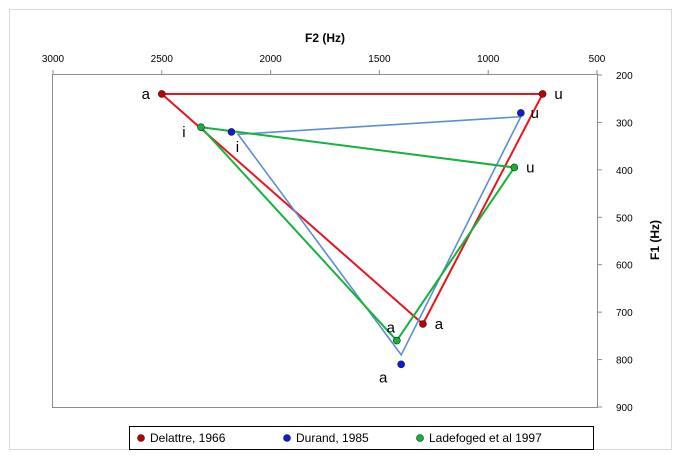 This screenshot has width=681, height=463. What do you see at coordinates (624, 171) in the screenshot?
I see `y-tick-label: 400` at bounding box center [624, 171].